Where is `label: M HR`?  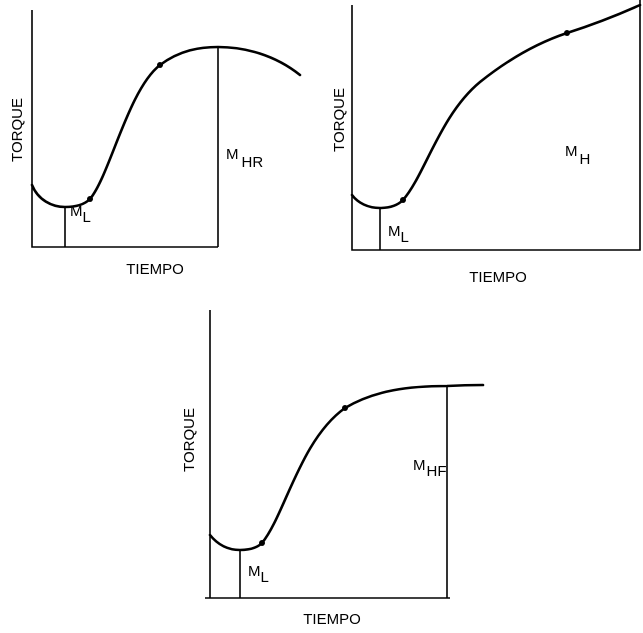 label: M HR is located at coordinates (244, 158).